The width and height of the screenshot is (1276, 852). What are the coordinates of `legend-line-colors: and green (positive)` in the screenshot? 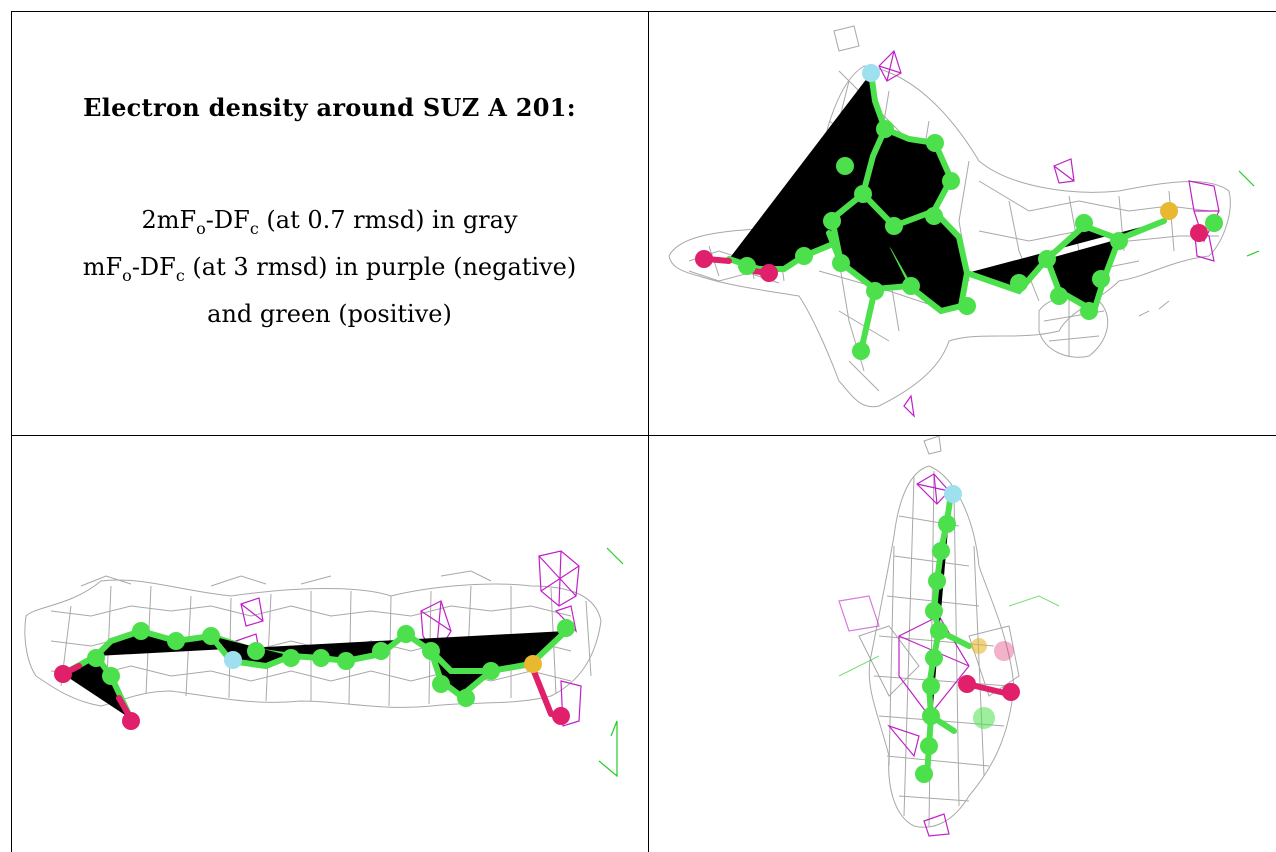 It's located at (329, 313).